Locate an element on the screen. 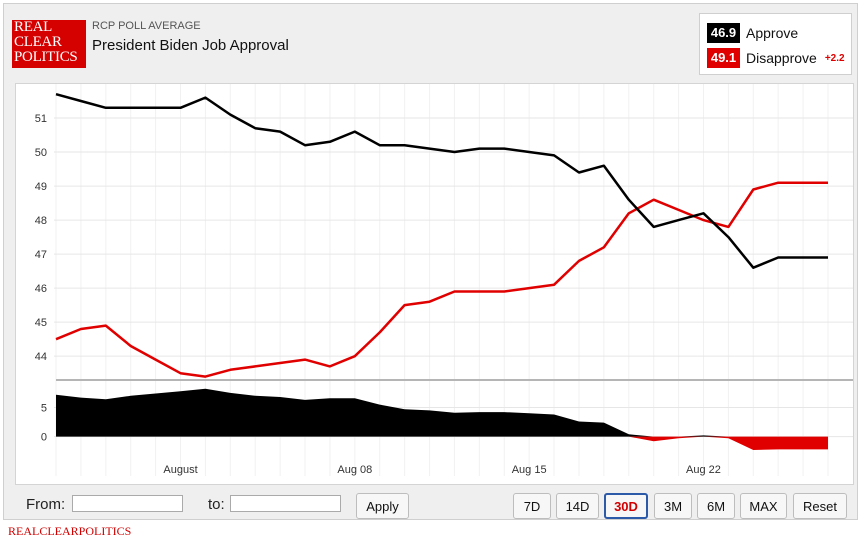 The width and height of the screenshot is (863, 539). legend: 46.9 Approve 49.1 Disapprove +2.2 is located at coordinates (775, 44).